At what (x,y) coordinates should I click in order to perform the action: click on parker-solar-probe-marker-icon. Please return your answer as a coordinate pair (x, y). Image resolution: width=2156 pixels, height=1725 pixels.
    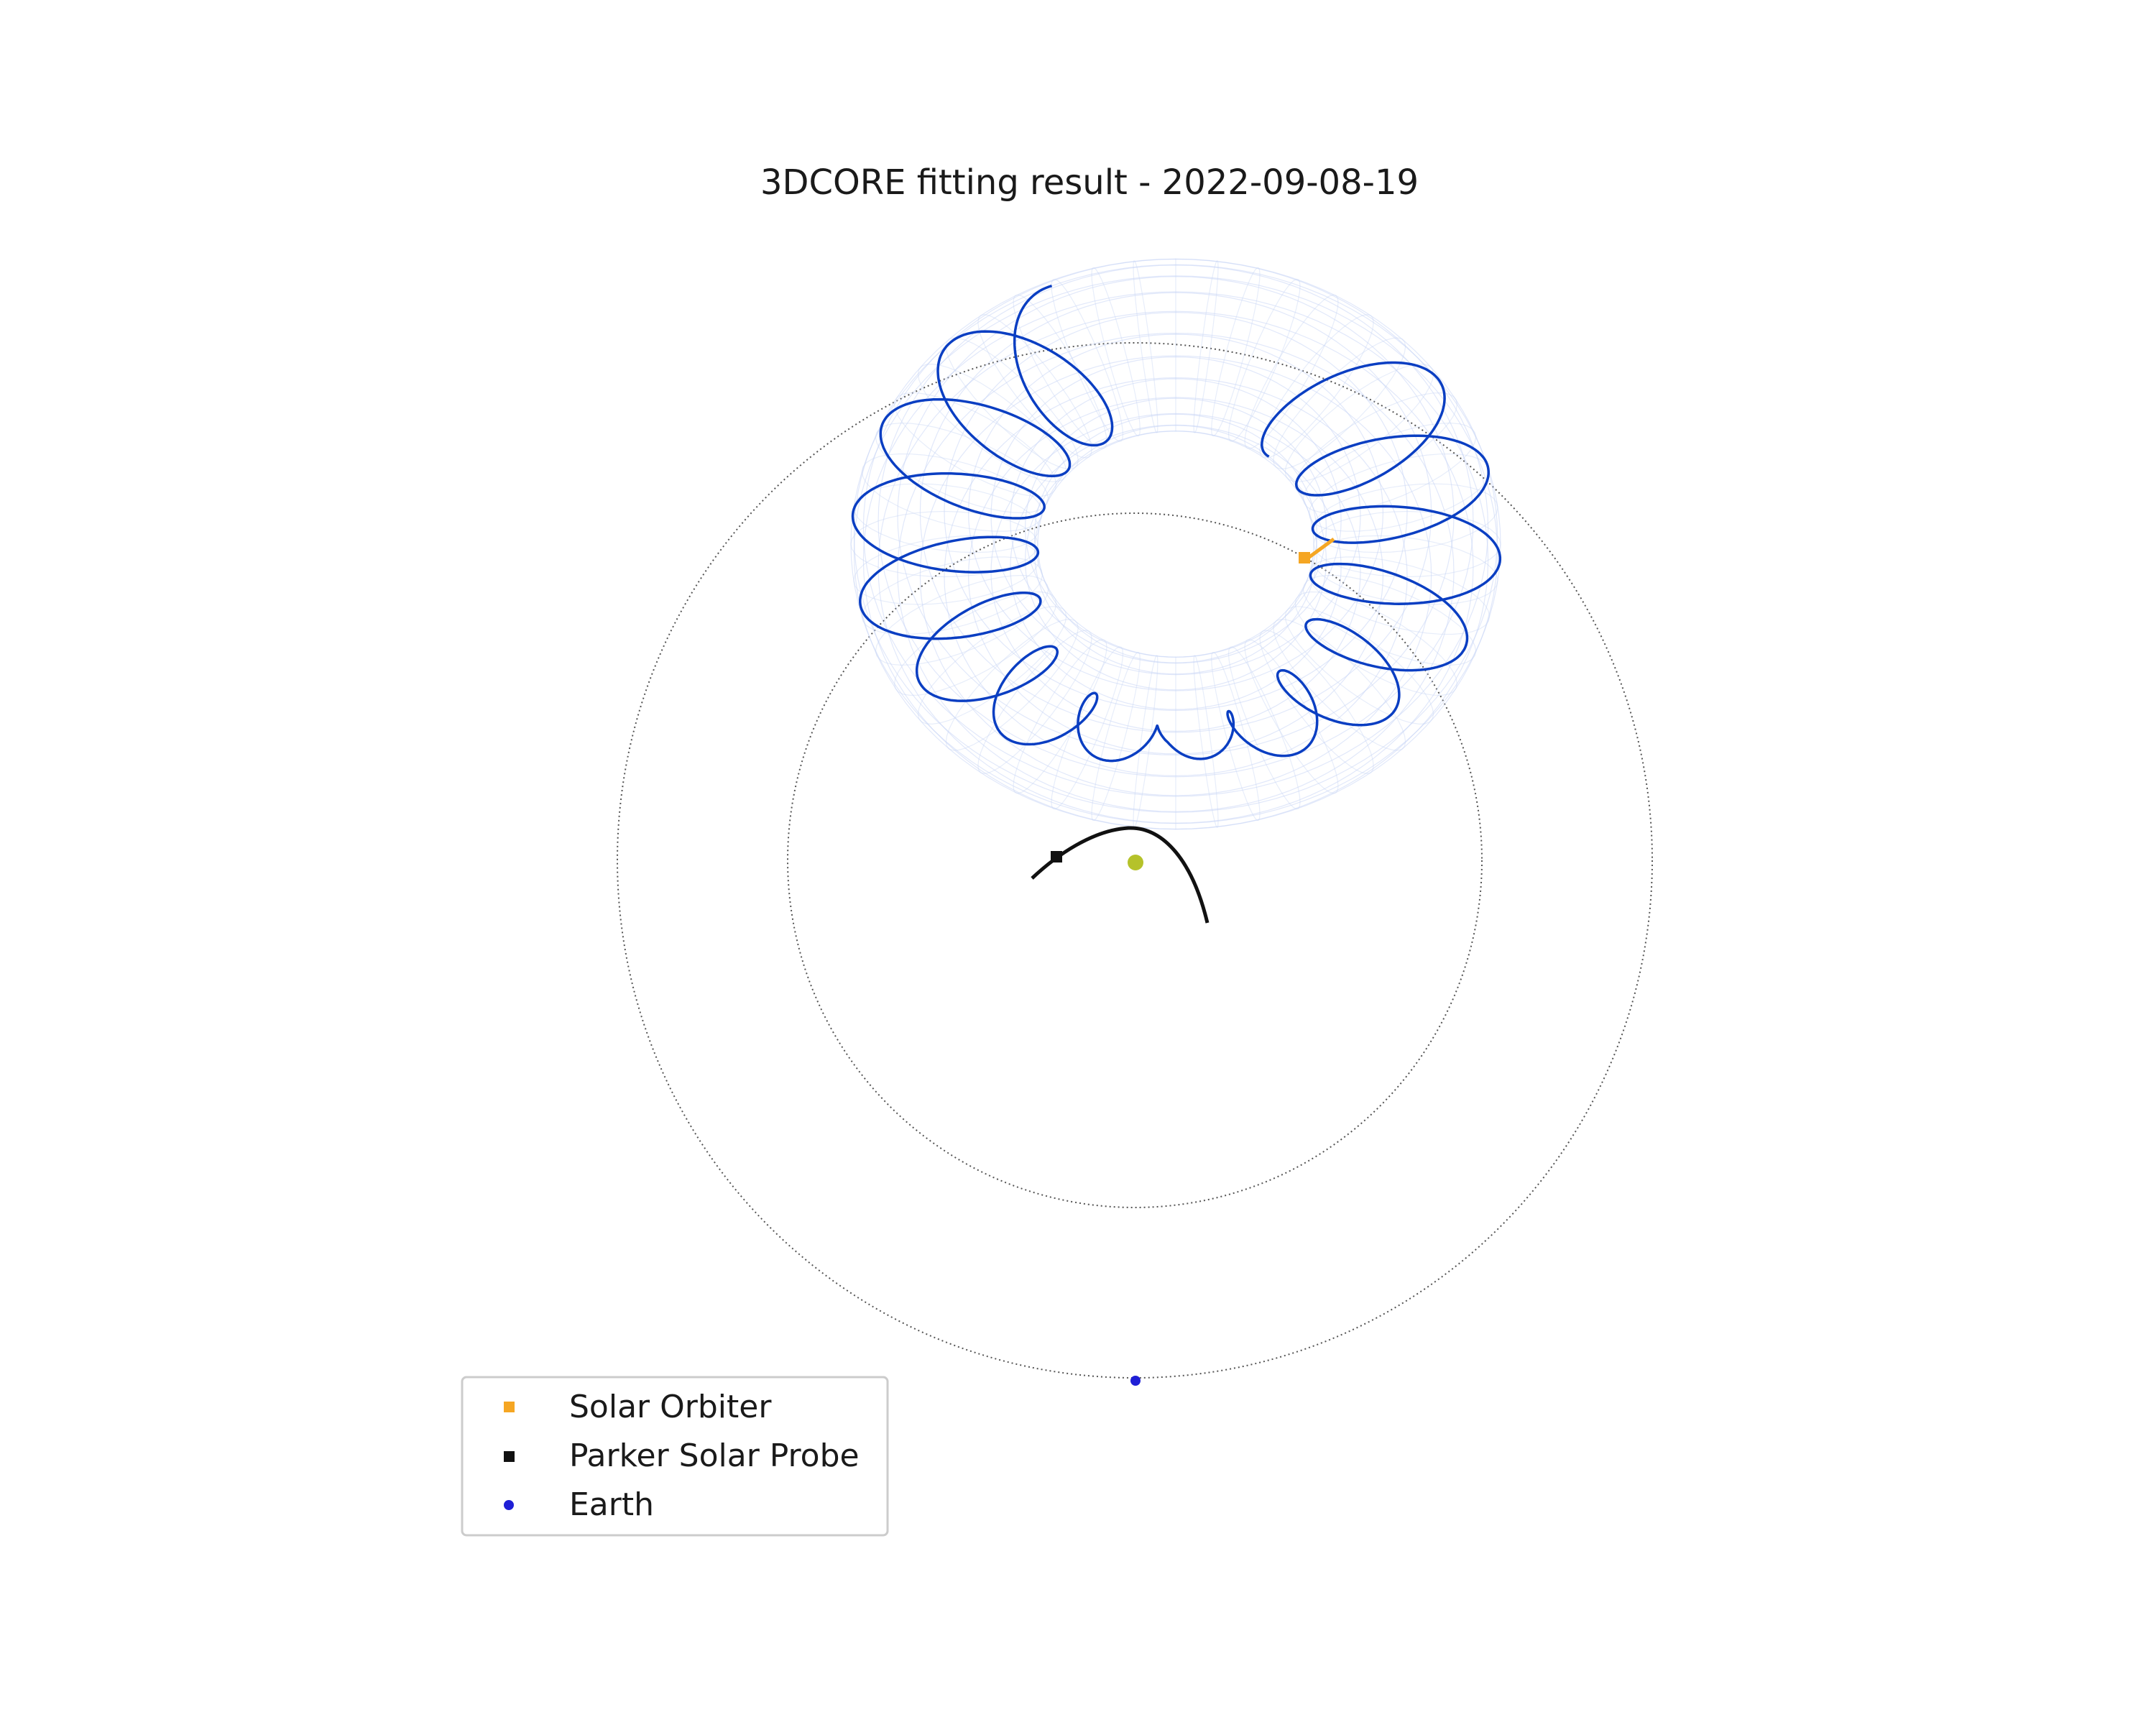
    Looking at the image, I should click on (1056, 856).